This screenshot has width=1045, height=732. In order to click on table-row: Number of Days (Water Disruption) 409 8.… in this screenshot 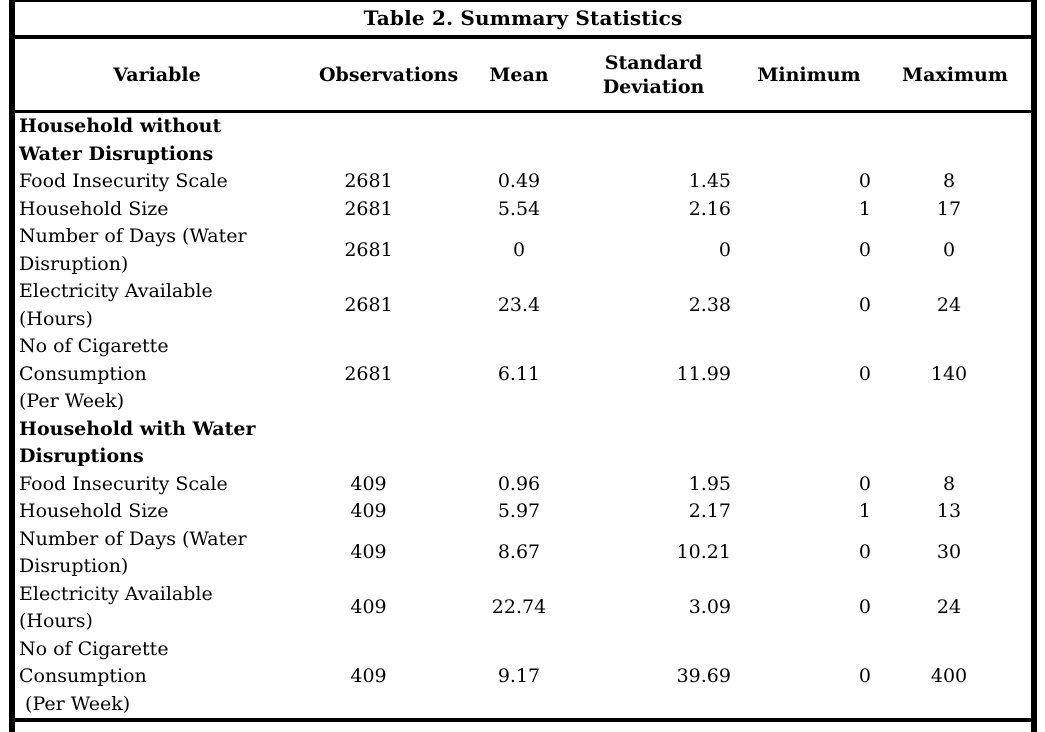, I will do `click(523, 553)`.